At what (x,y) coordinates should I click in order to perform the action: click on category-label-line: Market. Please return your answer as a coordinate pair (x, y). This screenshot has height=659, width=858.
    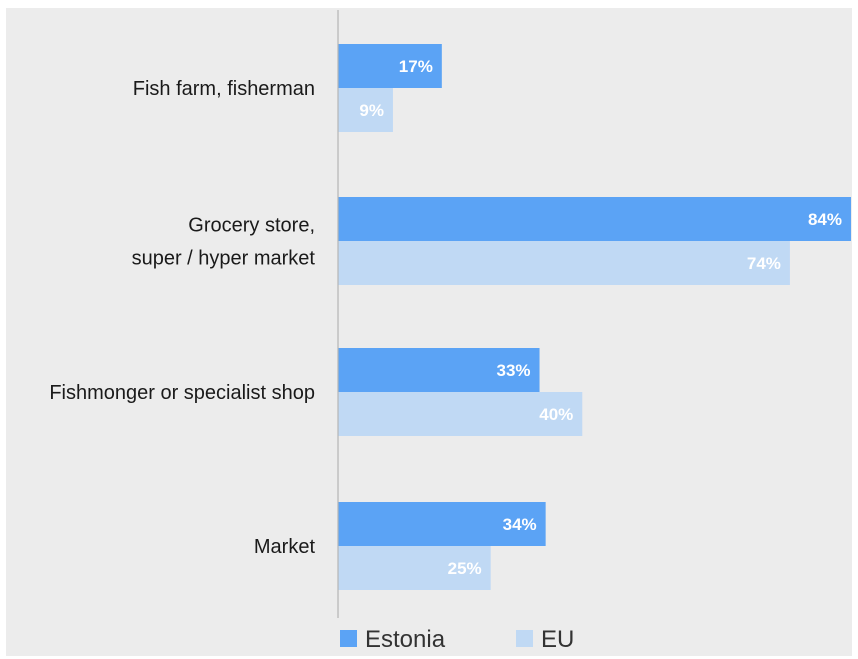
    Looking at the image, I should click on (285, 547).